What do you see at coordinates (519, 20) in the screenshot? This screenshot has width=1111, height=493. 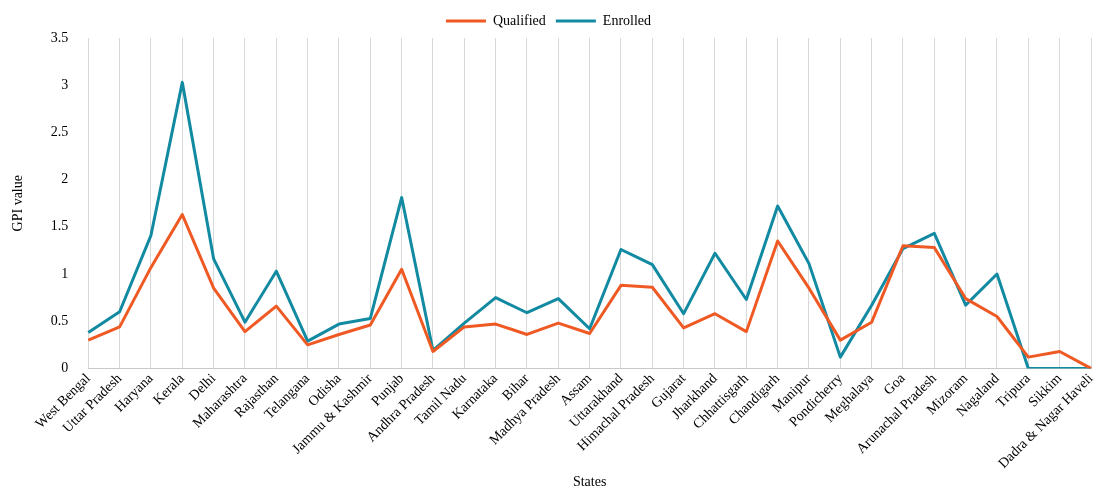 I see `legend-label: Qualified` at bounding box center [519, 20].